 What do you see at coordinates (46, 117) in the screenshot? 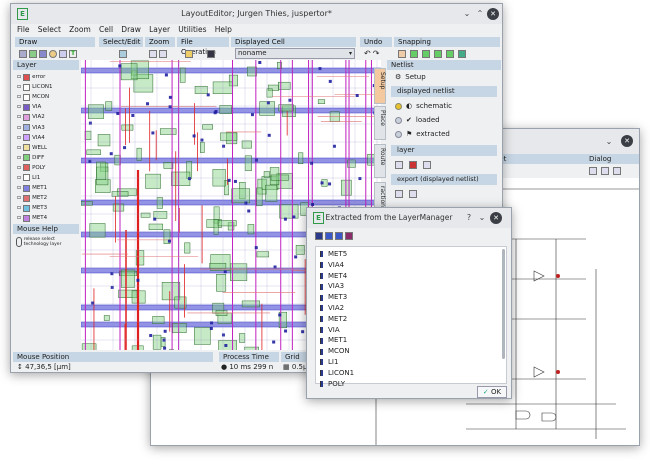
I see `layer-item: ▫ VIA2` at bounding box center [46, 117].